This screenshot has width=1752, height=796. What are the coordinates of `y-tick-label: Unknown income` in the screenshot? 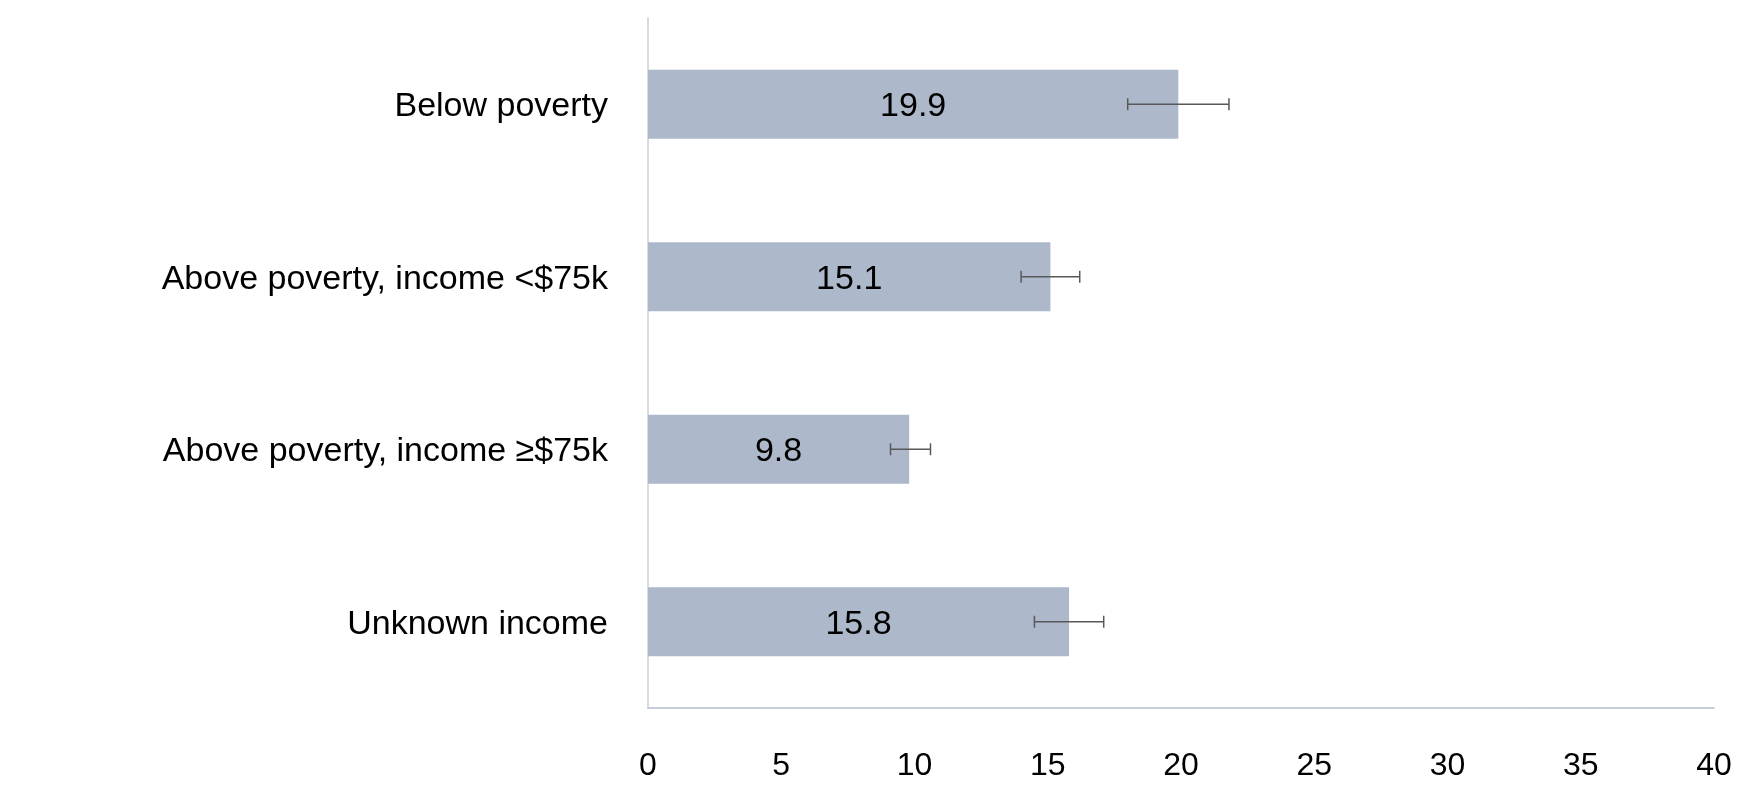 It's located at (477, 621).